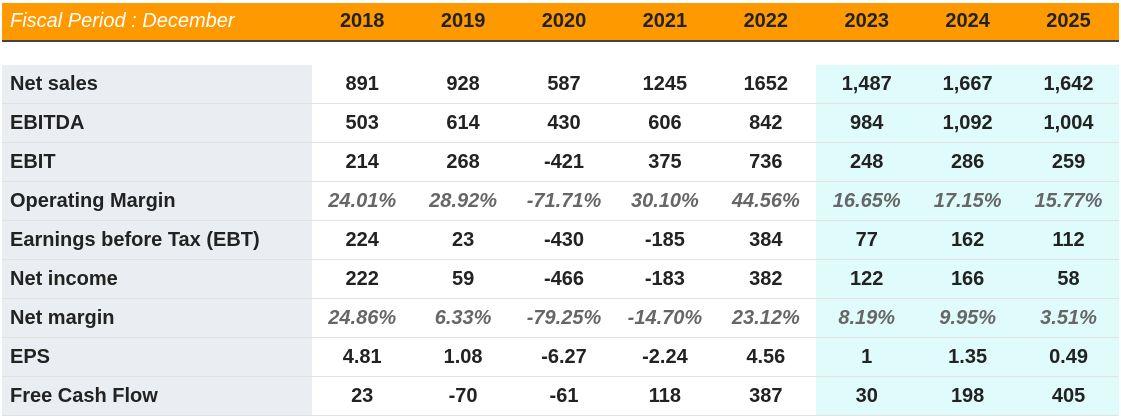 The height and width of the screenshot is (416, 1121). Describe the element at coordinates (766, 21) in the screenshot. I see `year-header-2022: 2022` at that location.